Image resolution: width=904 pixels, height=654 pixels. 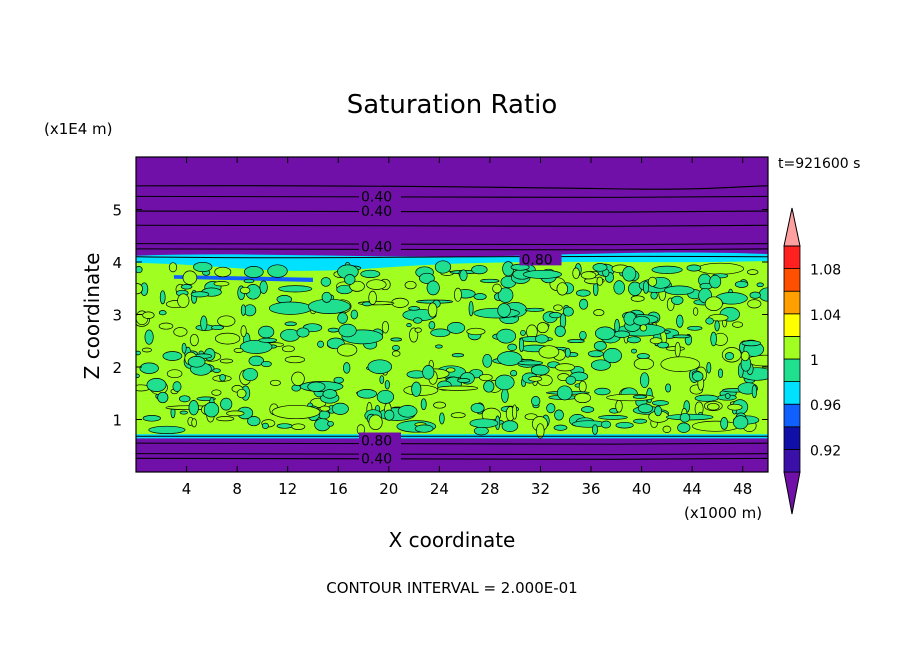 What do you see at coordinates (439, 489) in the screenshot?
I see `x-tick-label: 24` at bounding box center [439, 489].